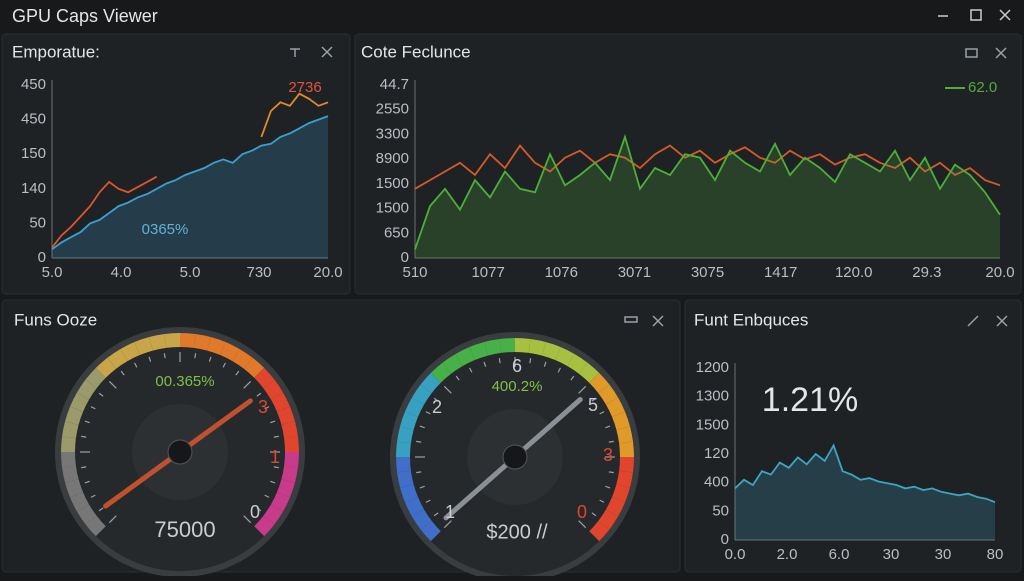 The image size is (1024, 581). What do you see at coordinates (712, 367) in the screenshot?
I see `y-tick-label: 1200` at bounding box center [712, 367].